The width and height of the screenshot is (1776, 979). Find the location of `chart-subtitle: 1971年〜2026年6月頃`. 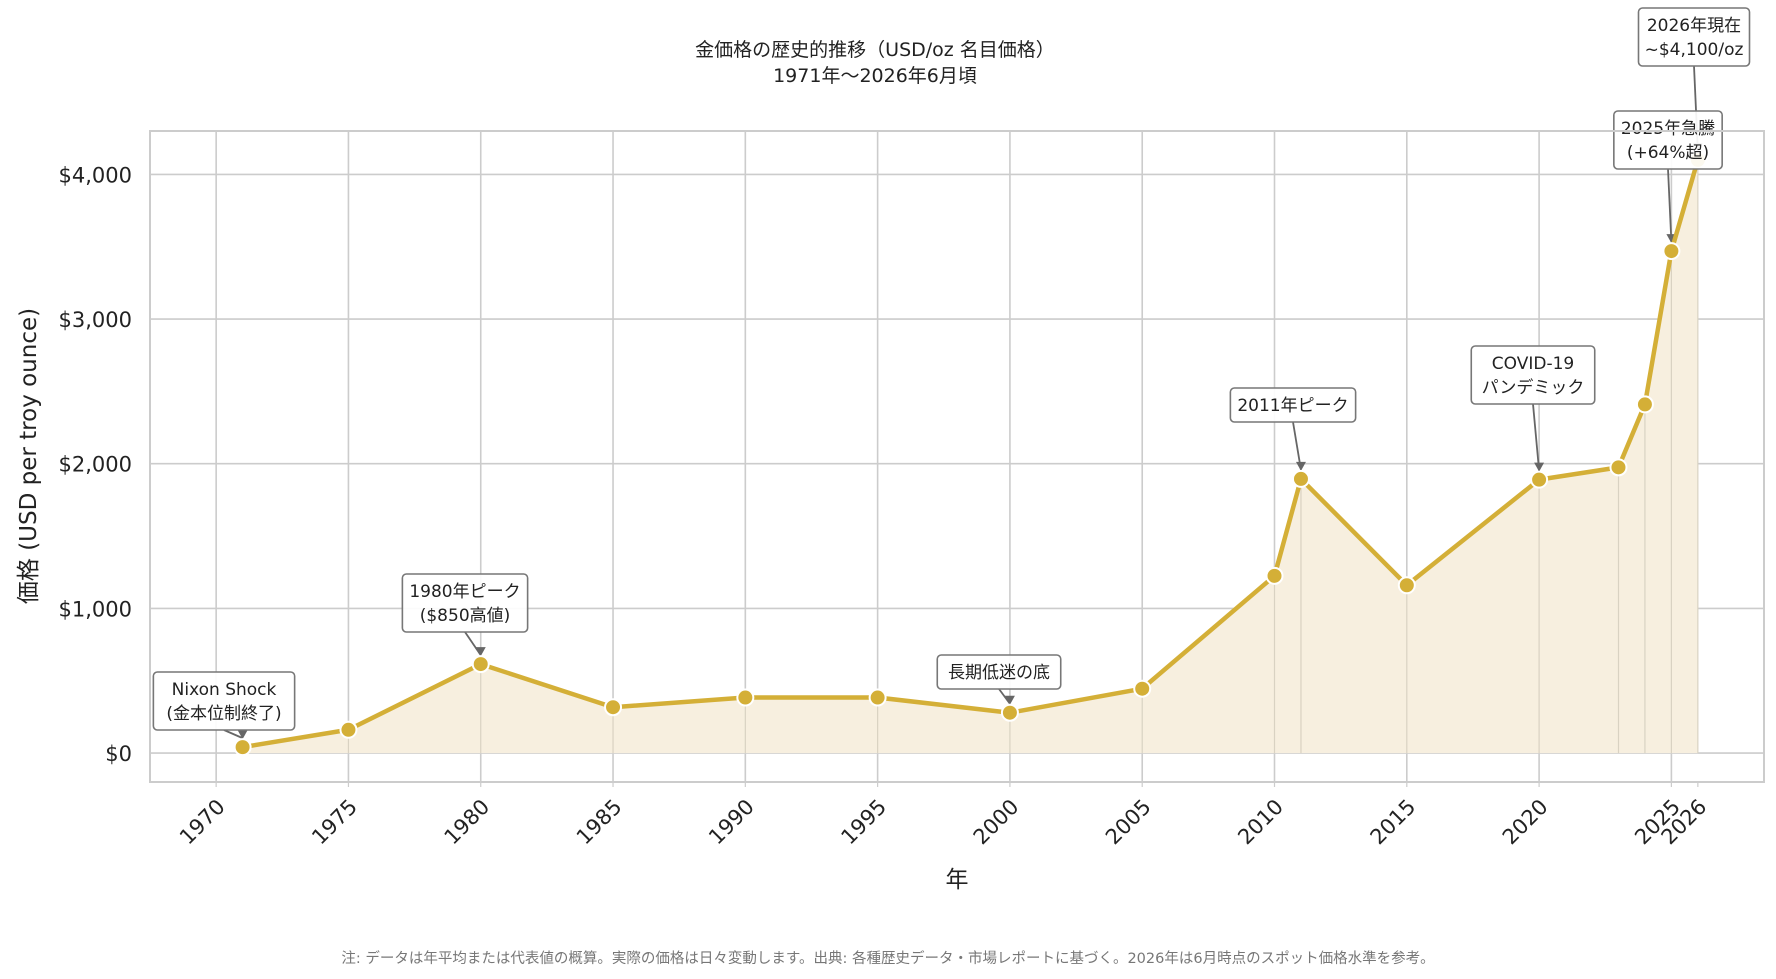

chart-subtitle: 1971年〜2026年6月頃 is located at coordinates (875, 76).